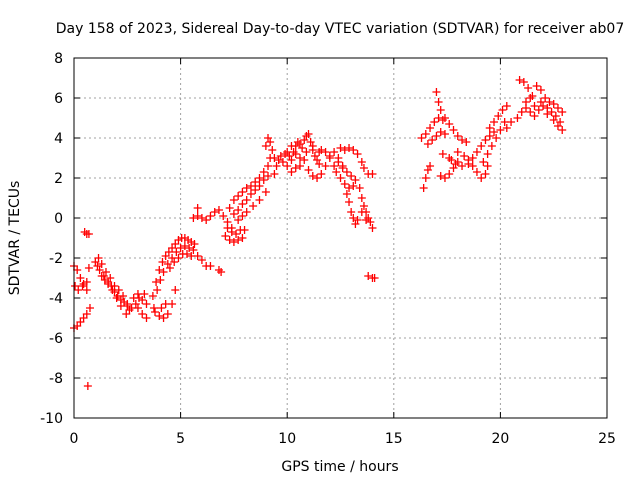 This screenshot has height=480, width=640. Describe the element at coordinates (56, 259) in the screenshot. I see `y-tick-label: -2` at that location.